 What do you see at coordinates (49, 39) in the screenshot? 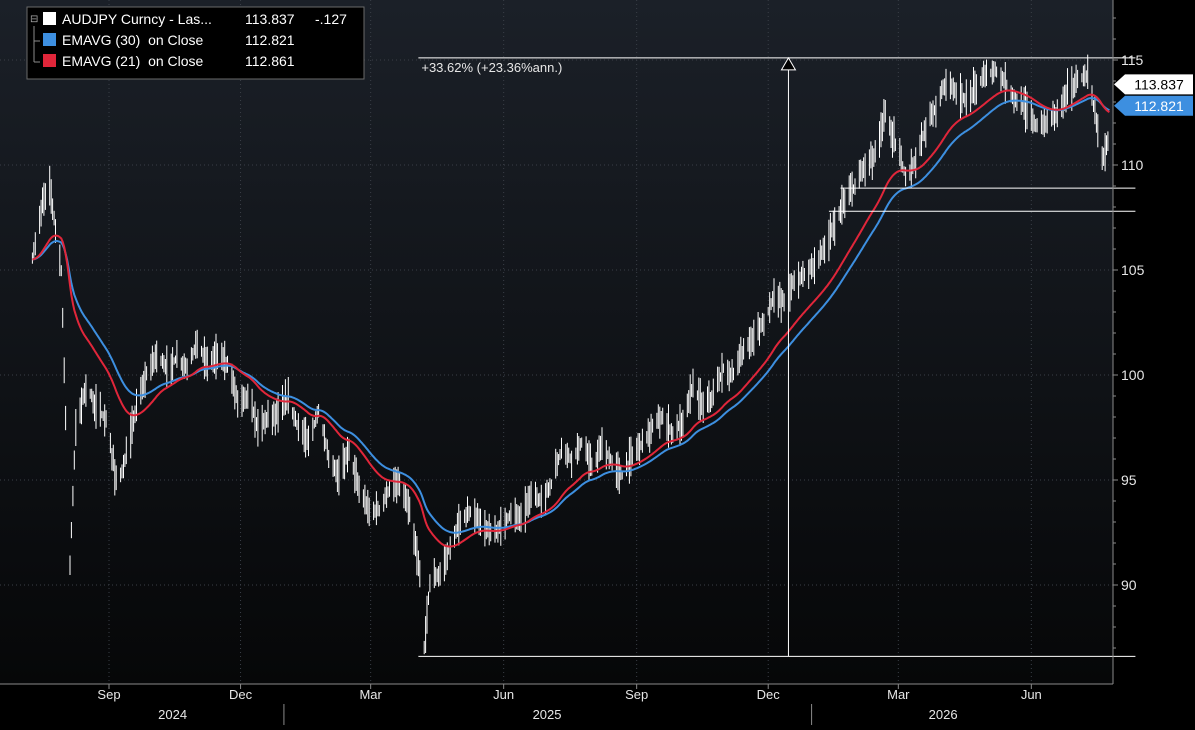
I see `legend-swatch-ema30` at bounding box center [49, 39].